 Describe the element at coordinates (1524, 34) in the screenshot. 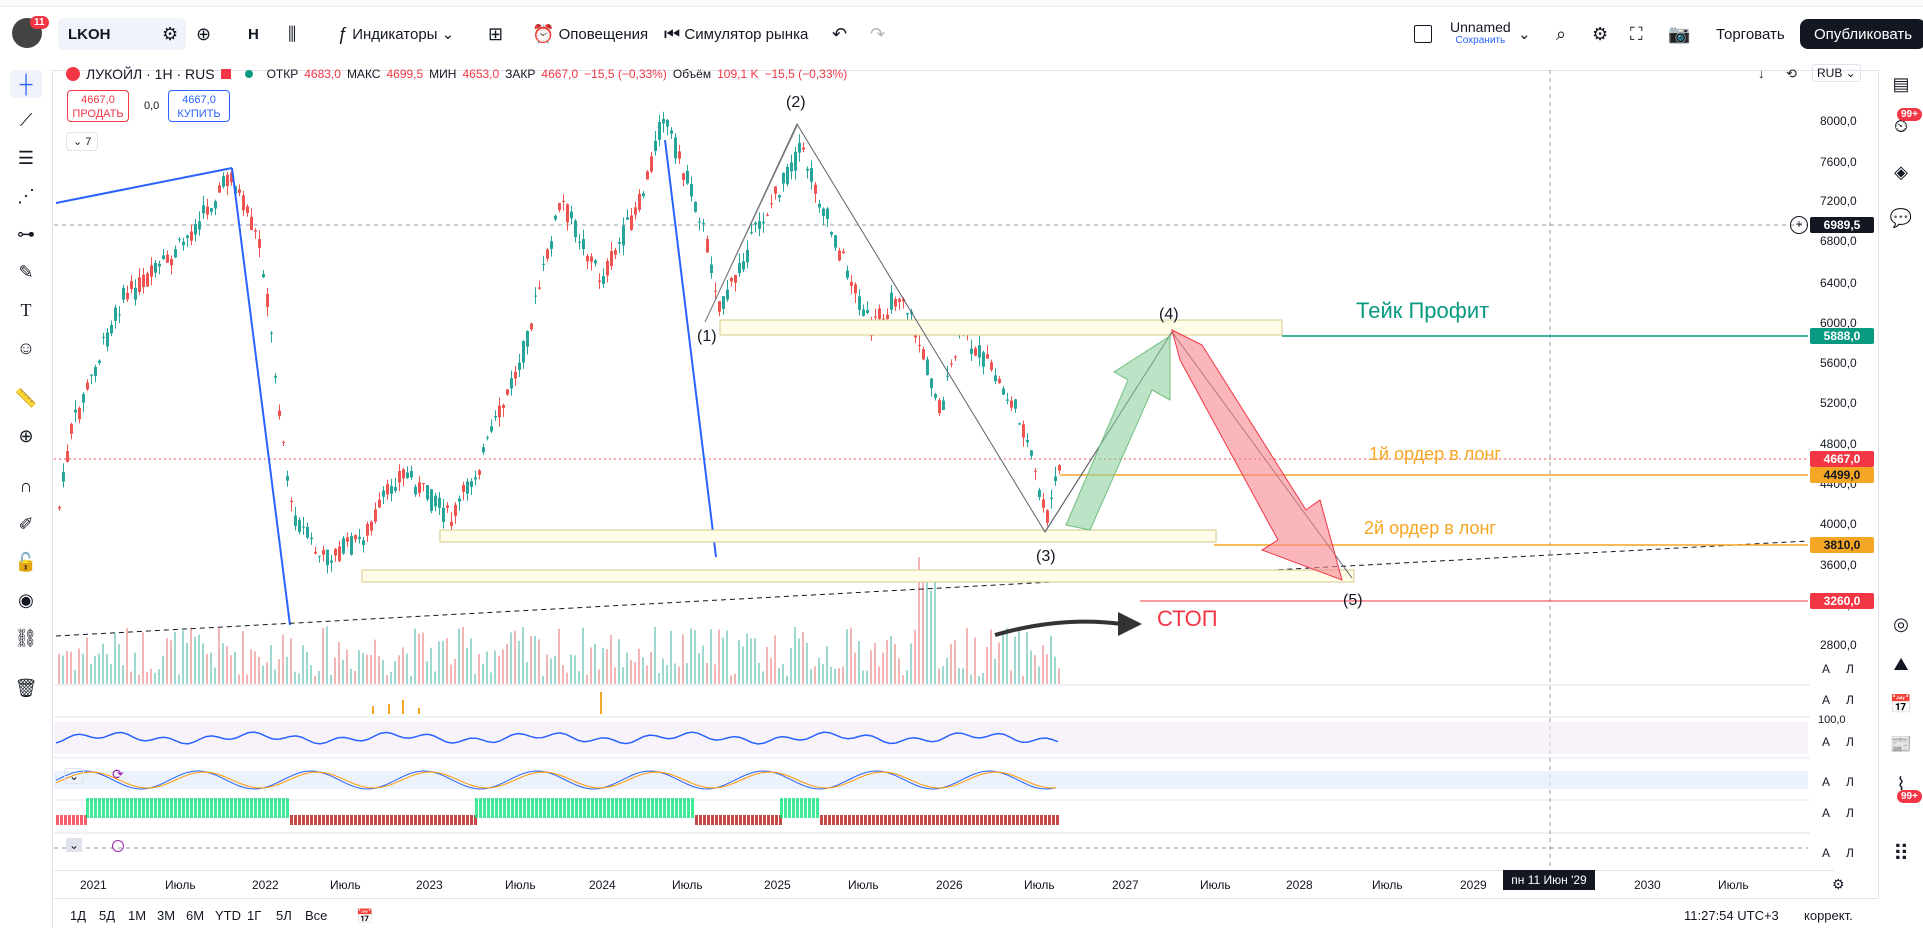

I see `layout-chevron-down-icon: ⌄` at that location.